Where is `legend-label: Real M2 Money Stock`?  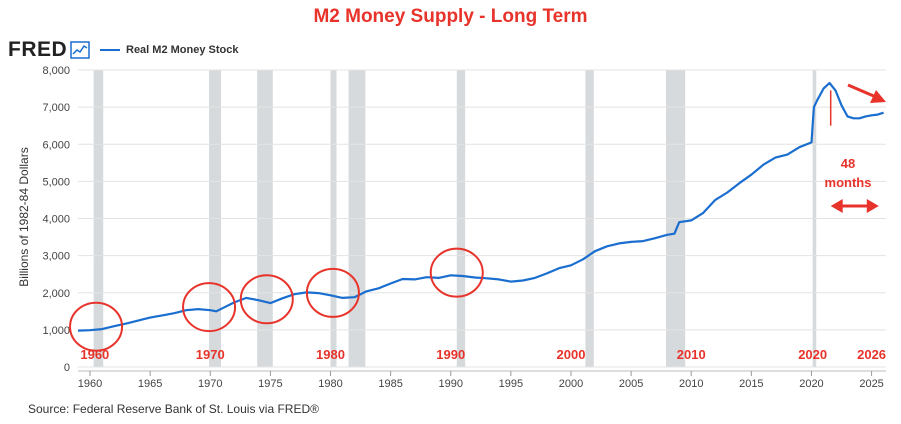 legend-label: Real M2 Money Stock is located at coordinates (182, 50).